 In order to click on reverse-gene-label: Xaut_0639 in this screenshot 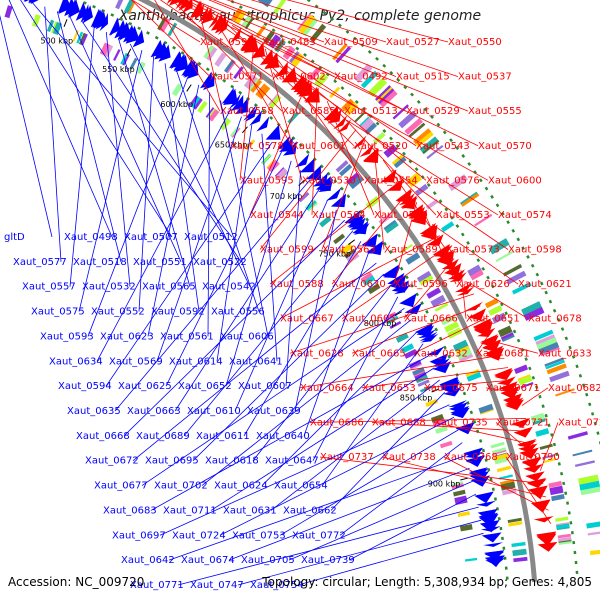, I will do `click(274, 411)`.